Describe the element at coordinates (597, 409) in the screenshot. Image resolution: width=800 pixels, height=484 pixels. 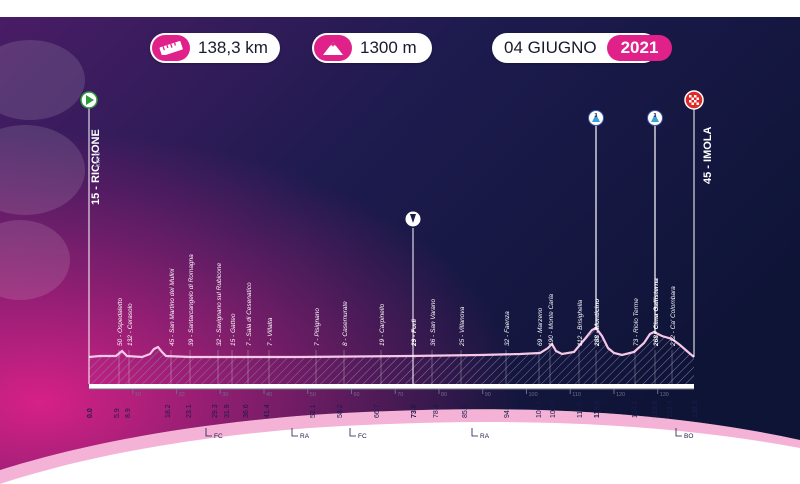
I see `distance-label: 115.0` at that location.